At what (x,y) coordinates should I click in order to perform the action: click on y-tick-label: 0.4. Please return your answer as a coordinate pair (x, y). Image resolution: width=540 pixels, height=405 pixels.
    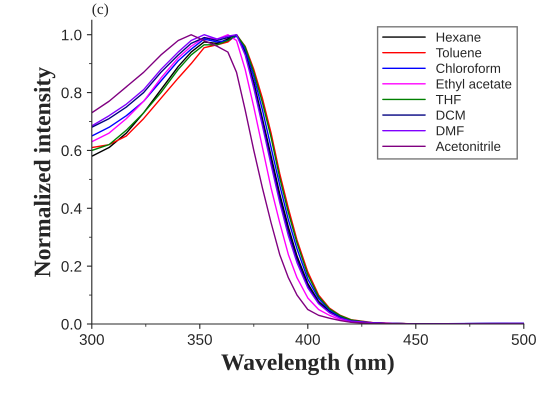
    Looking at the image, I should click on (71, 208).